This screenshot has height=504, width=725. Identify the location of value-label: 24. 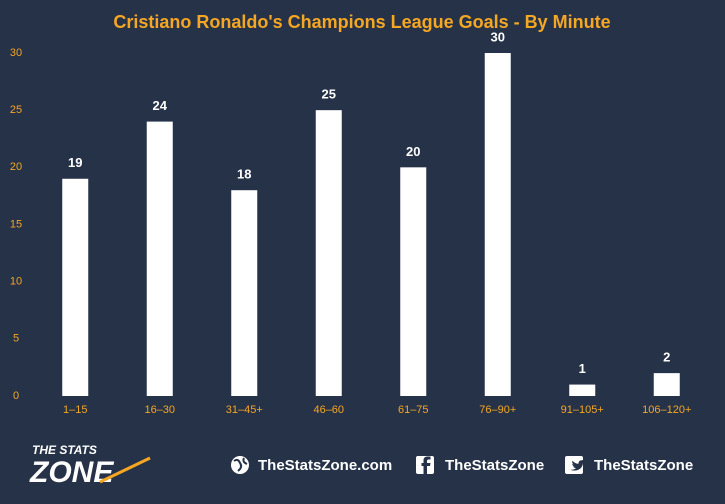
(160, 105).